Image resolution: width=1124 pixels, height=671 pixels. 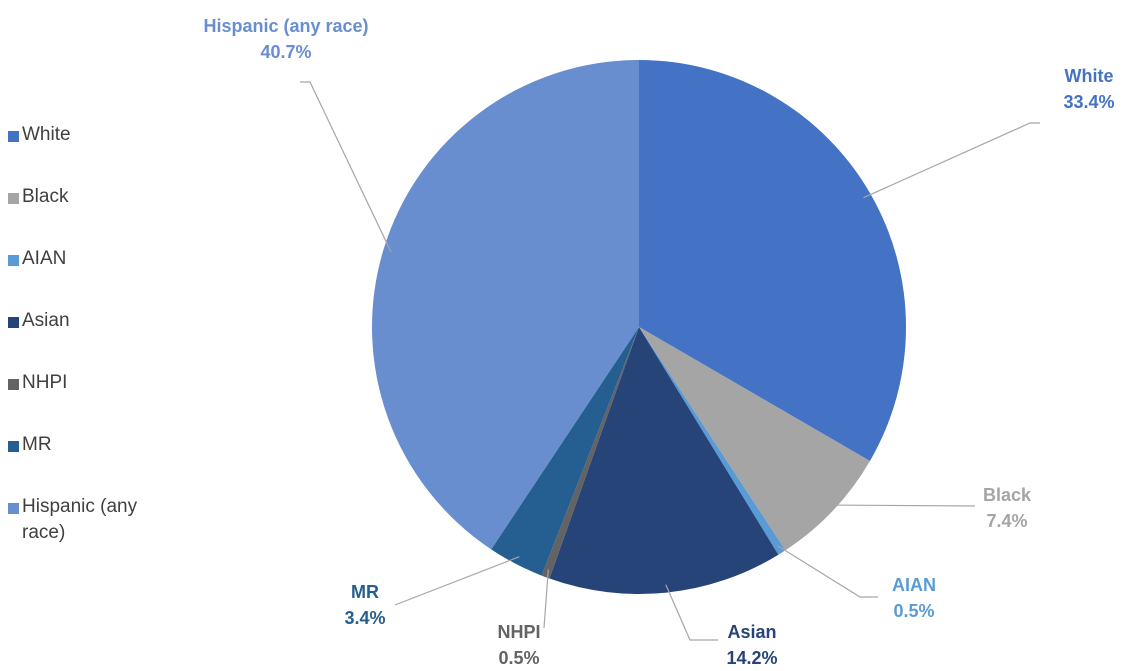 I want to click on data-label-name: Black, so click(x=1007, y=495).